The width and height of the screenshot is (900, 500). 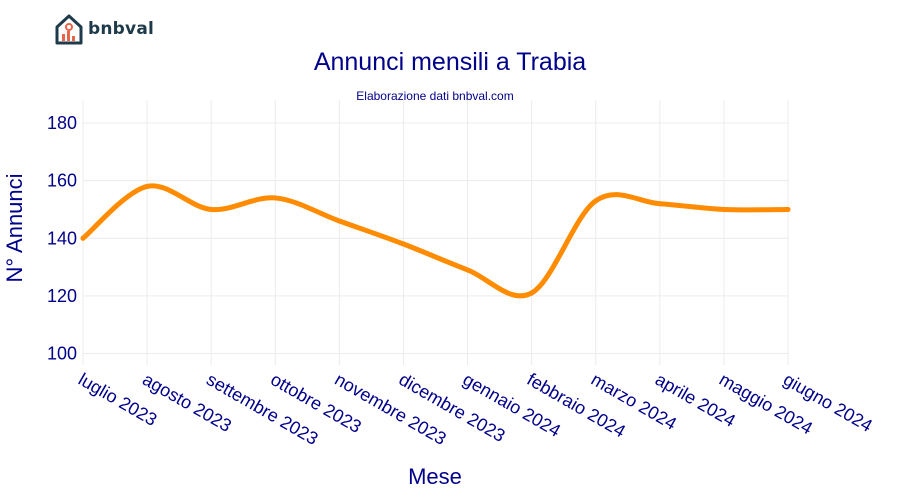 I want to click on y-axis-ticks: 100 120 140 160 180, so click(x=62, y=238).